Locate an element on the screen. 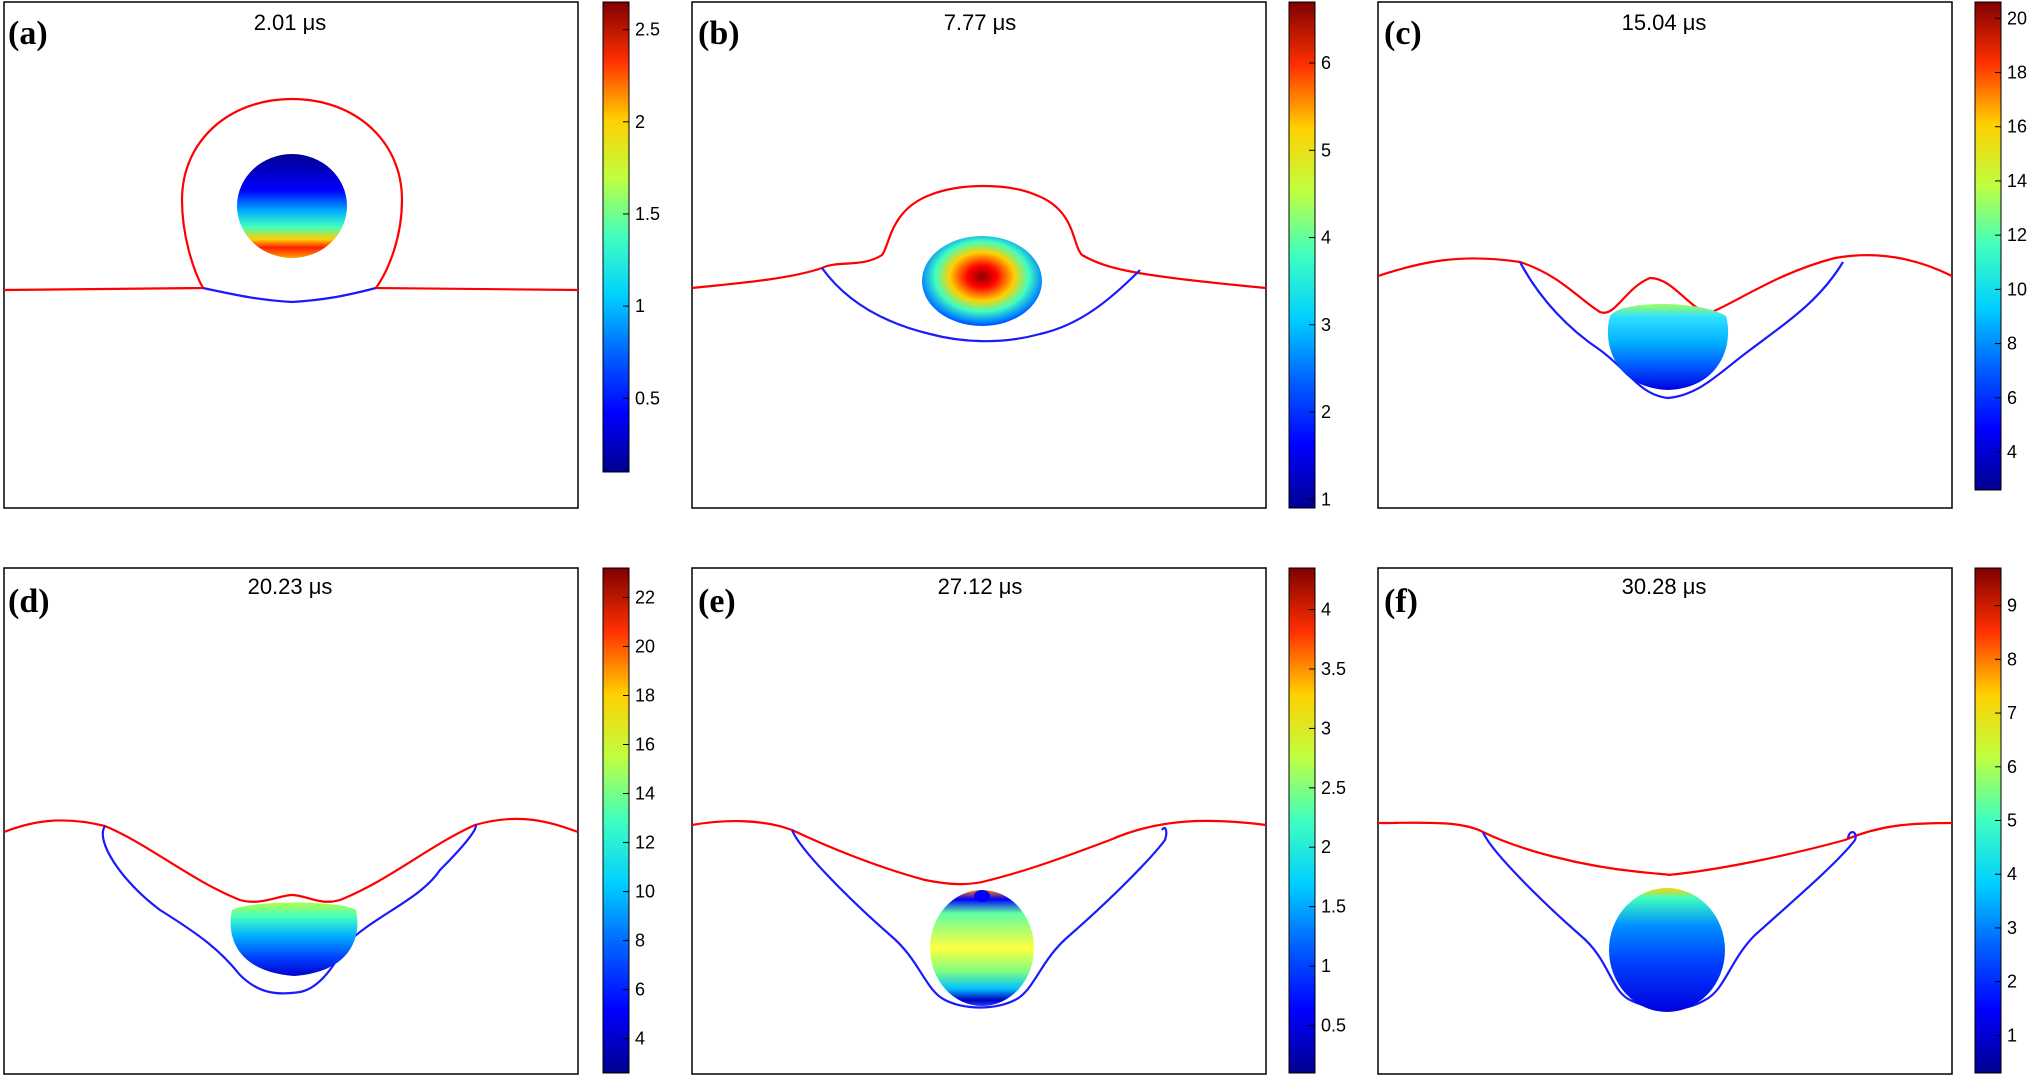  colorbar: 1 2 3 4 5 6 7 8 9 is located at coordinates (1995, 820).